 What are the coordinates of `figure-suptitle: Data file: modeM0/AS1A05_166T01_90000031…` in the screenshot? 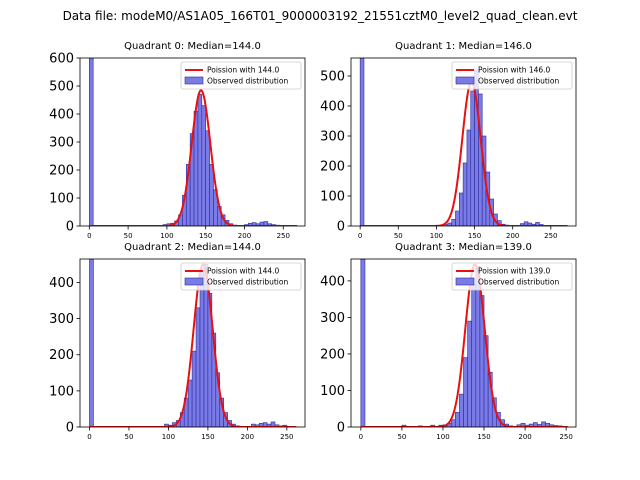 It's located at (320, 16).